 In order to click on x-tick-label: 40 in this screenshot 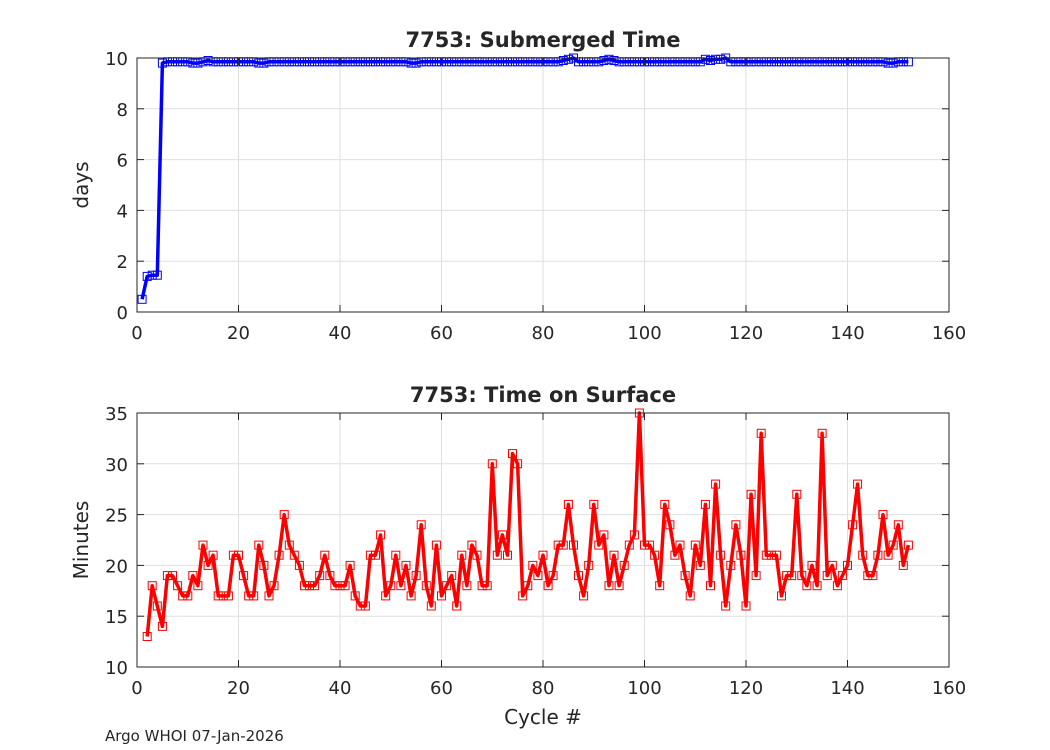, I will do `click(340, 333)`.